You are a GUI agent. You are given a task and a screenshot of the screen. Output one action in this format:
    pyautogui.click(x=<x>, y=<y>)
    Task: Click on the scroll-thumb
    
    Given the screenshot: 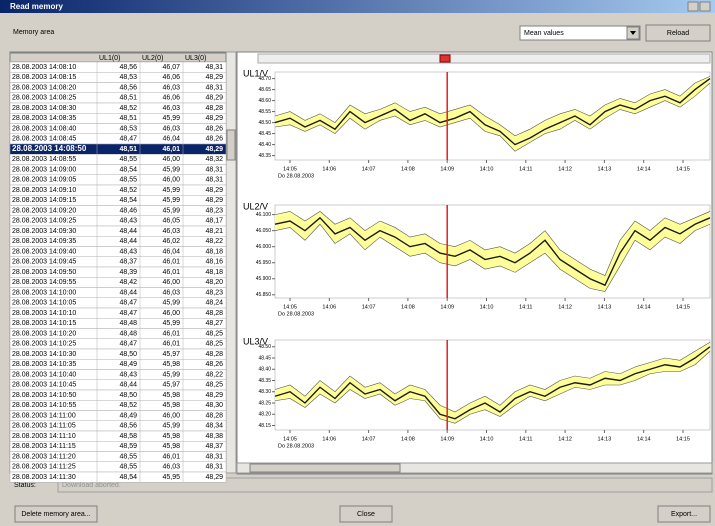 What is the action you would take?
    pyautogui.click(x=231, y=145)
    